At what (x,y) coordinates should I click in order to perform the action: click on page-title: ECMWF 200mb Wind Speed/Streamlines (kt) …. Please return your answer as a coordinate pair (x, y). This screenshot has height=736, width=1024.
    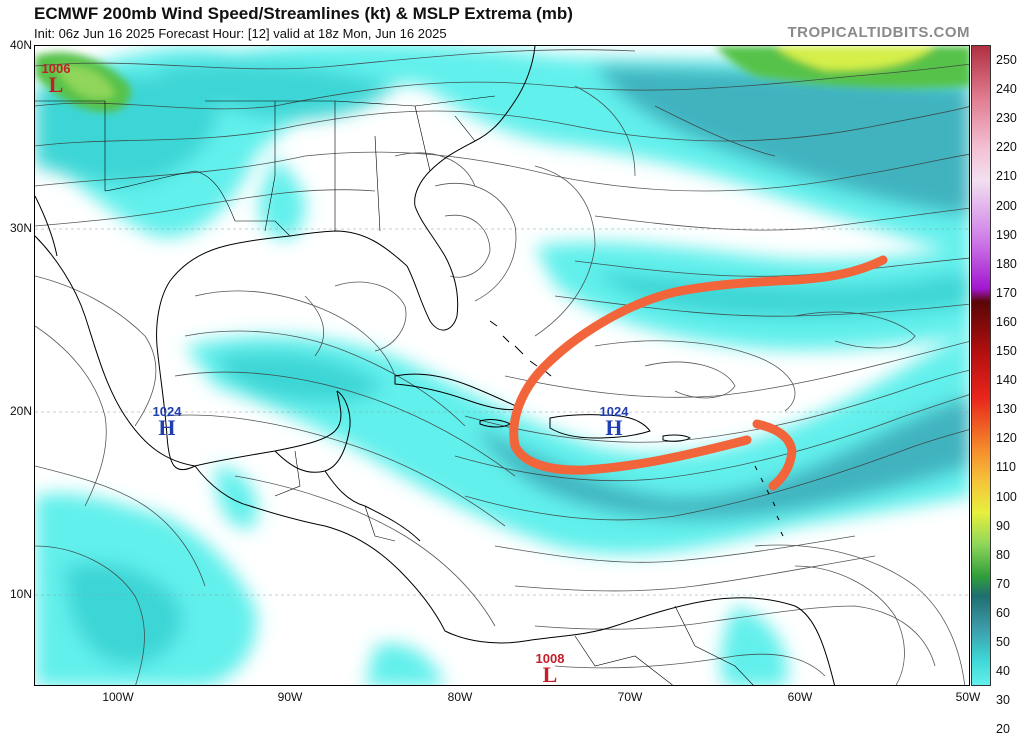
    Looking at the image, I should click on (303, 13).